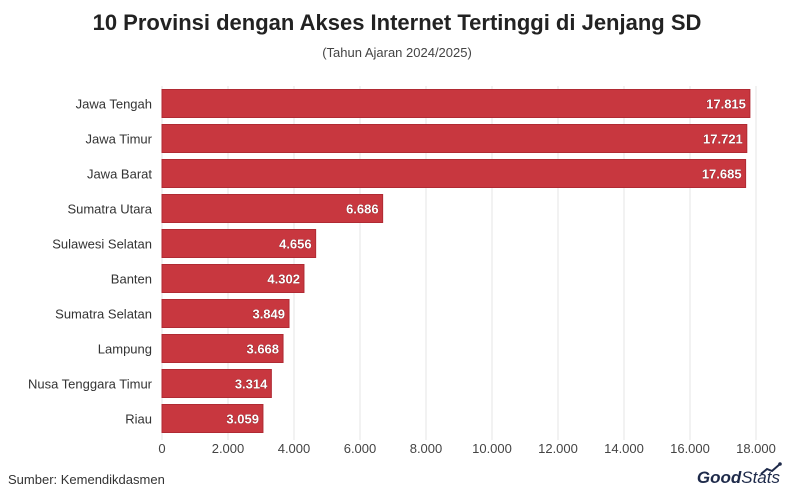  Describe the element at coordinates (722, 174) in the screenshot. I see `bar-value-label: 17.685` at that location.